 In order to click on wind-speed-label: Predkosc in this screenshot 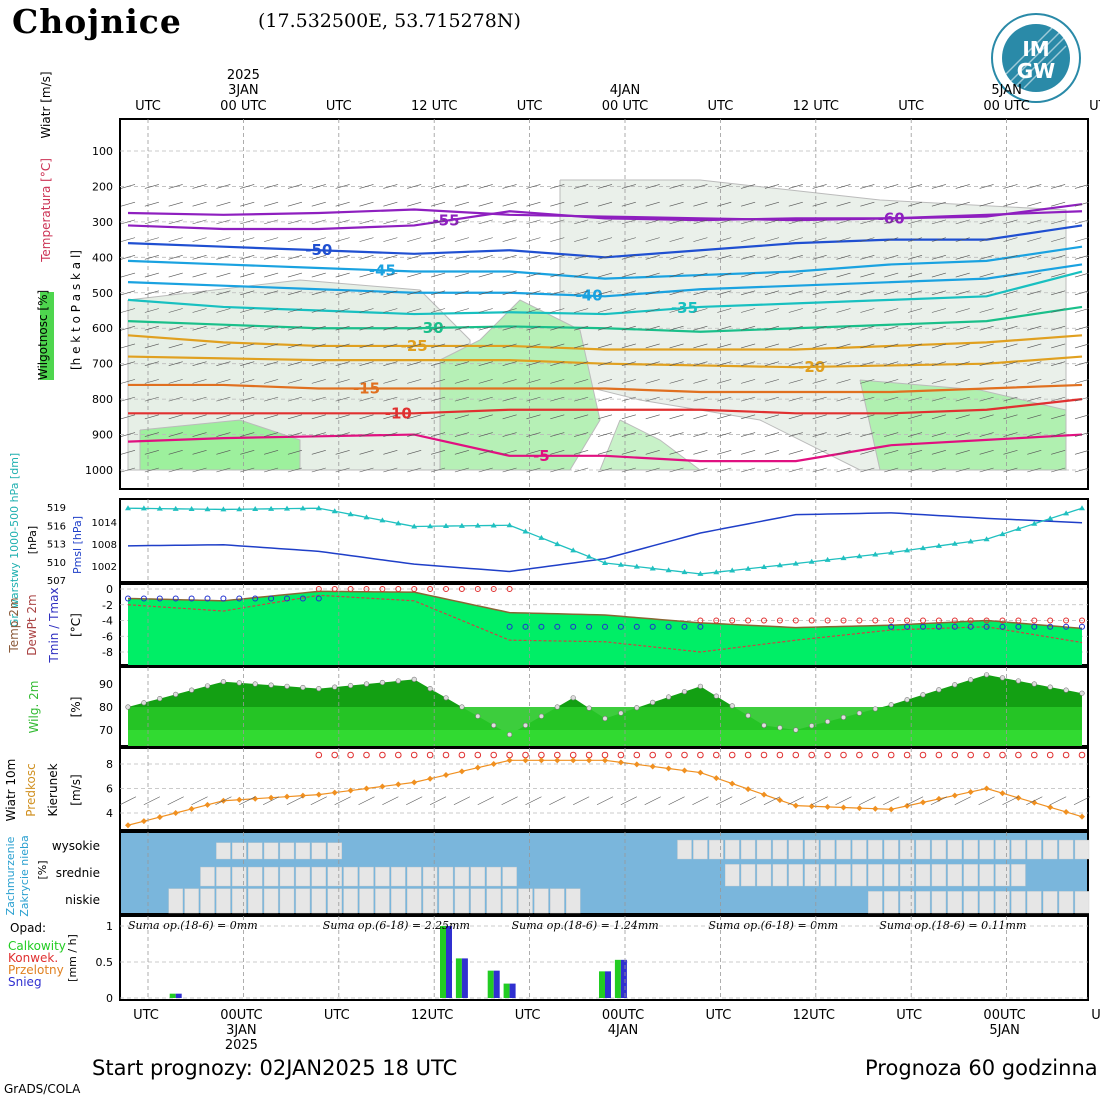, I will do `click(31, 789)`.